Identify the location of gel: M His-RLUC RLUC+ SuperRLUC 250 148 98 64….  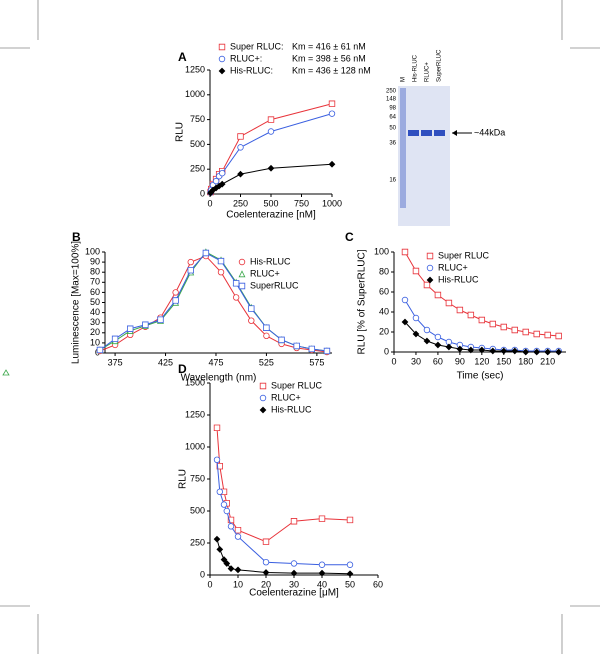
(445, 137).